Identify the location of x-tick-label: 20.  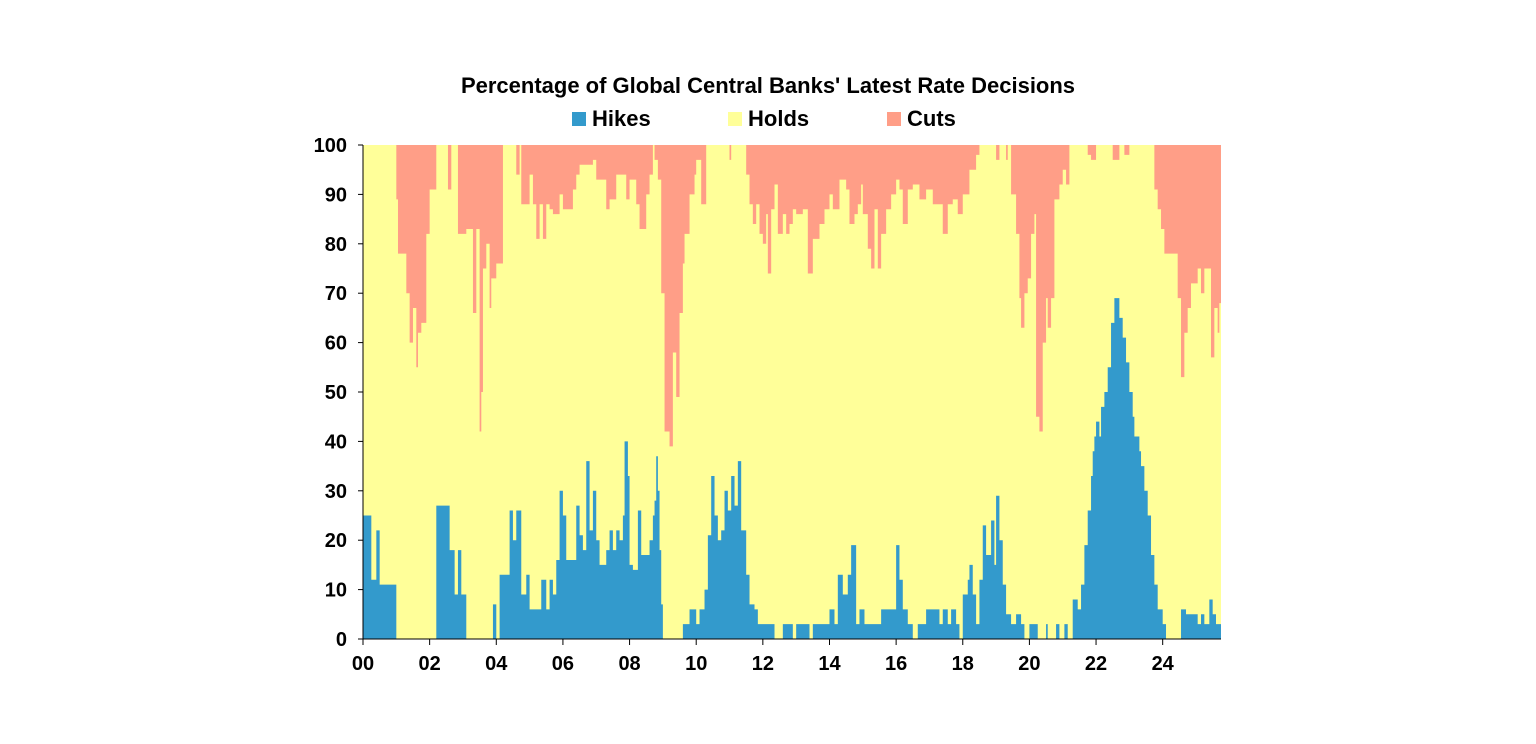
(1029, 664).